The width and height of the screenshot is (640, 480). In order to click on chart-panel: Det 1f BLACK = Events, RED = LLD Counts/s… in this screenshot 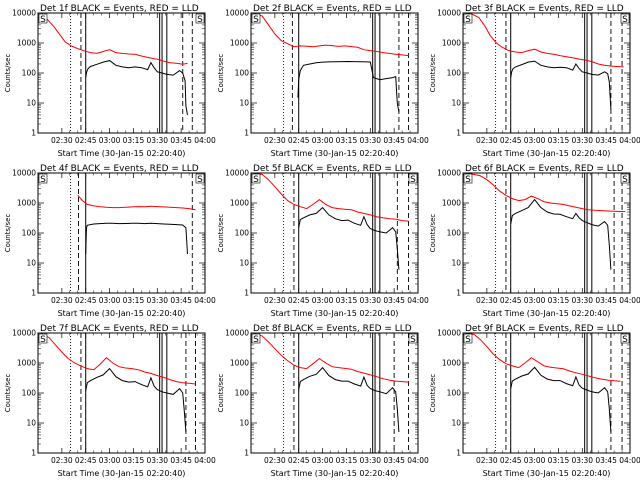, I will do `click(110, 81)`.